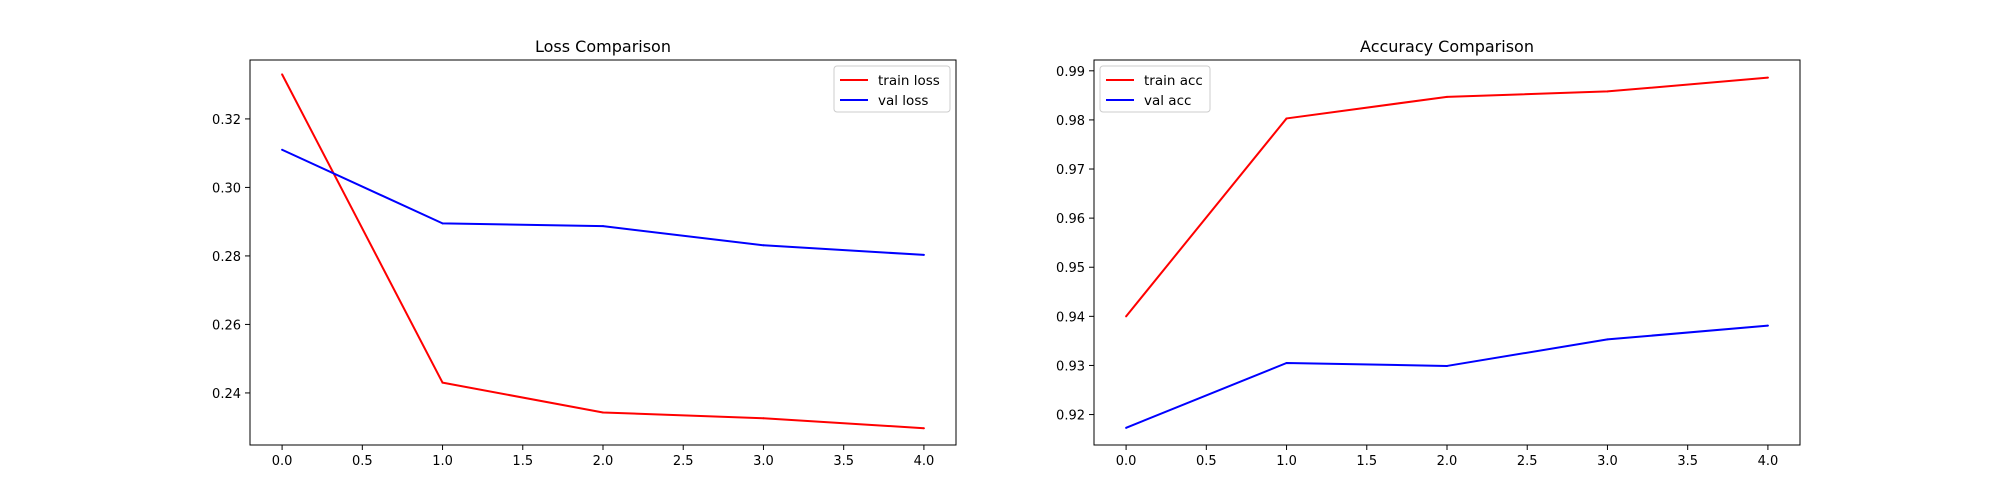 The image size is (2000, 500). What do you see at coordinates (1167, 101) in the screenshot?
I see `legend-label-val-acc: val acc` at bounding box center [1167, 101].